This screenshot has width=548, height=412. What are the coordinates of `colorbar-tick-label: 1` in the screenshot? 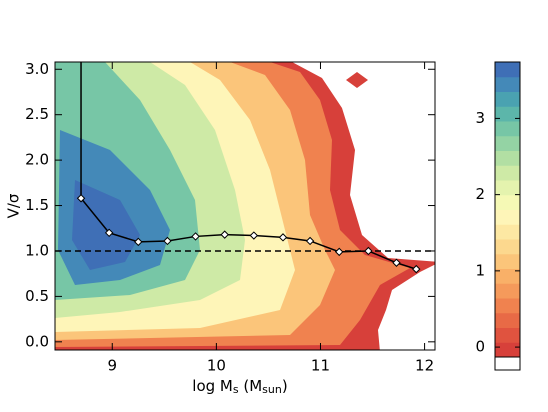 It's located at (480, 270).